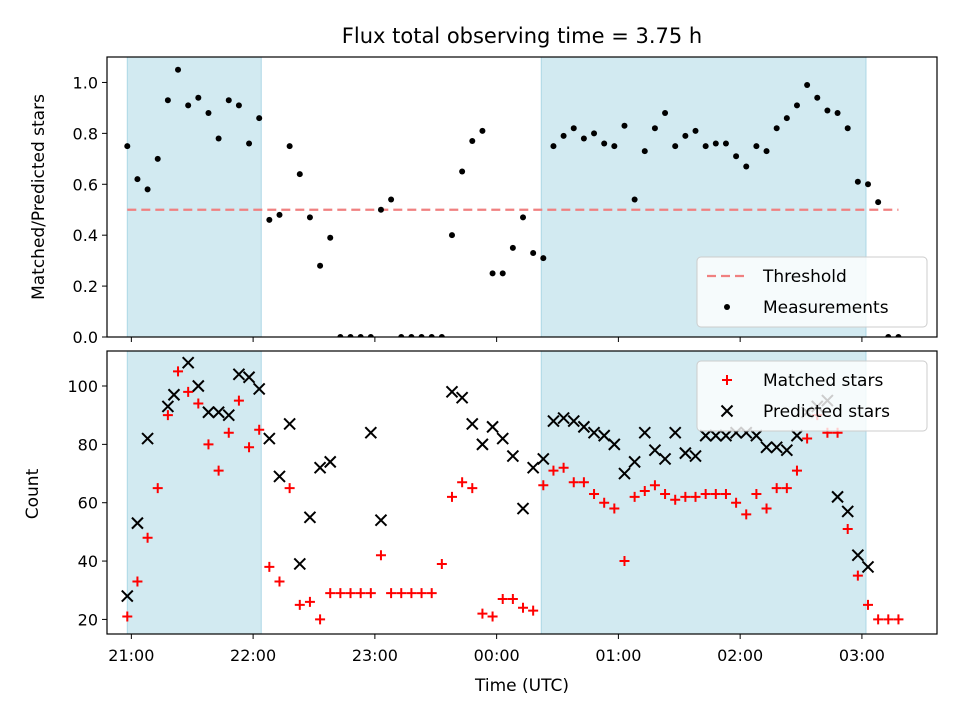  Describe the element at coordinates (39, 197) in the screenshot. I see `top-y-axis-label: Matched/Predicted stars` at that location.